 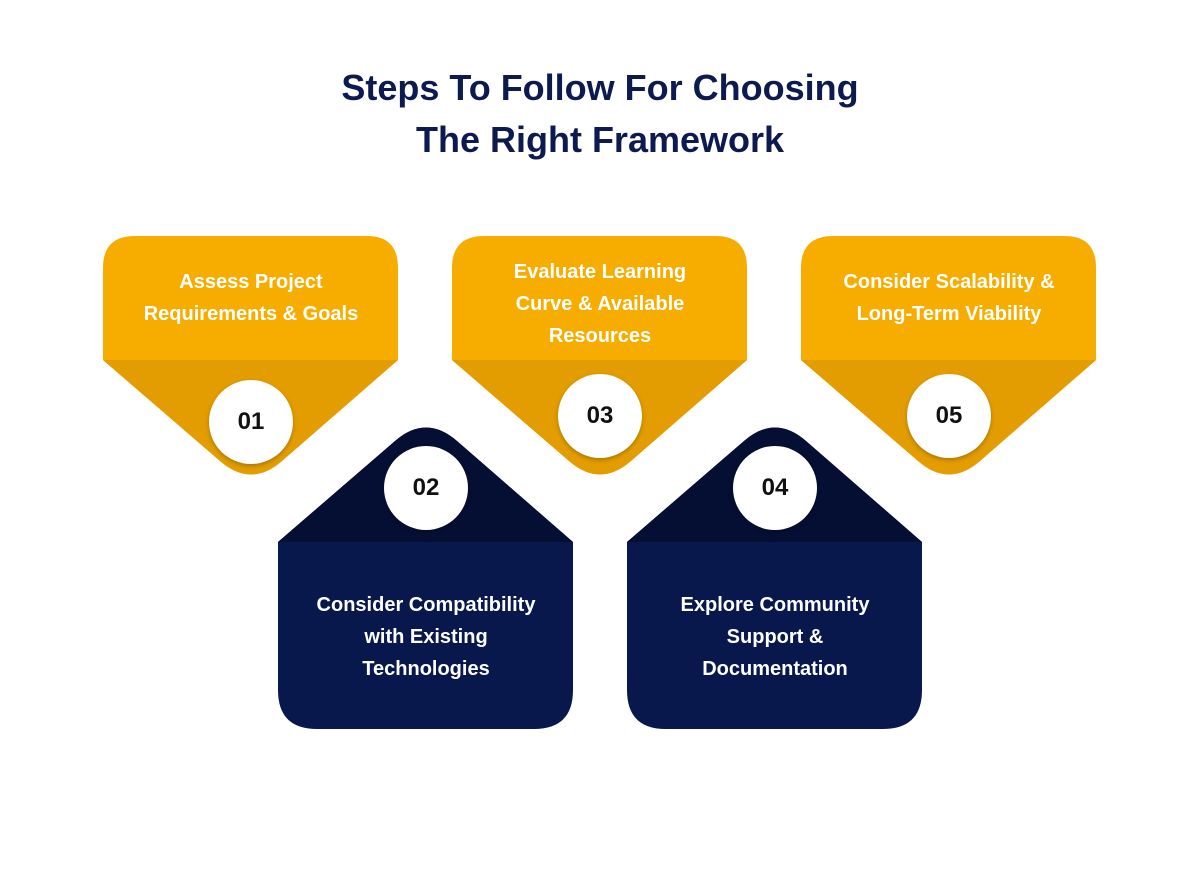 What do you see at coordinates (426, 488) in the screenshot?
I see `step-number-02: 02` at bounding box center [426, 488].